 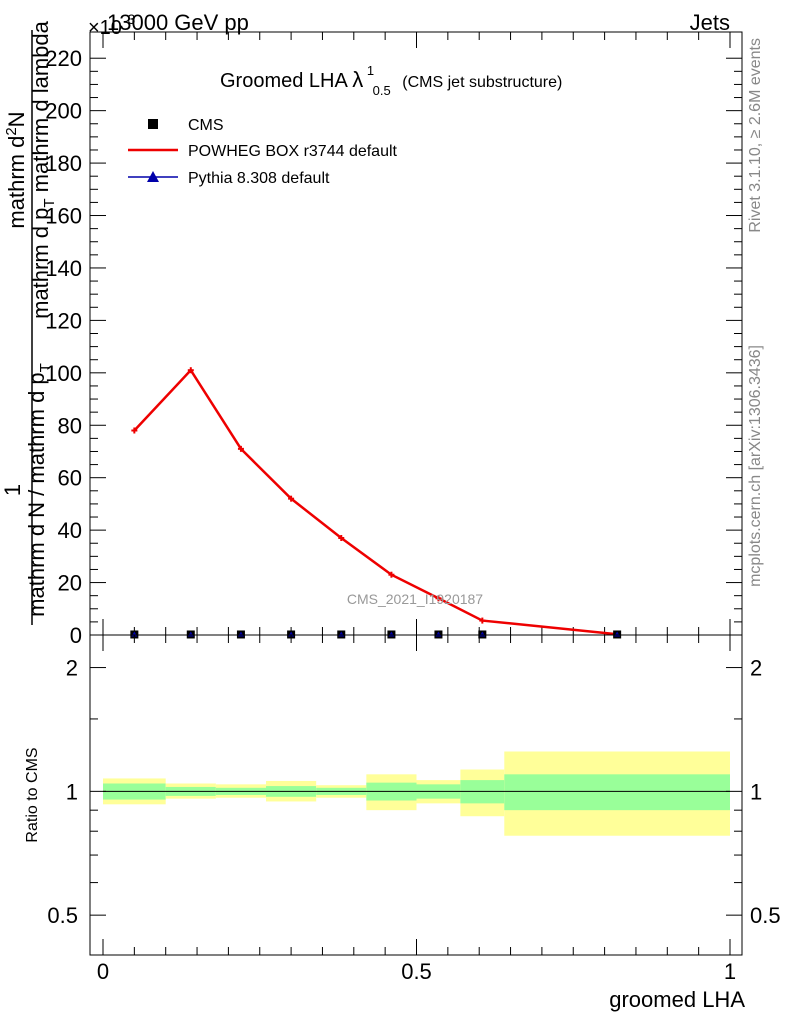 I want to click on y-axis-inv-den: mathrm d N / mathrm d pT, so click(x=39, y=490).